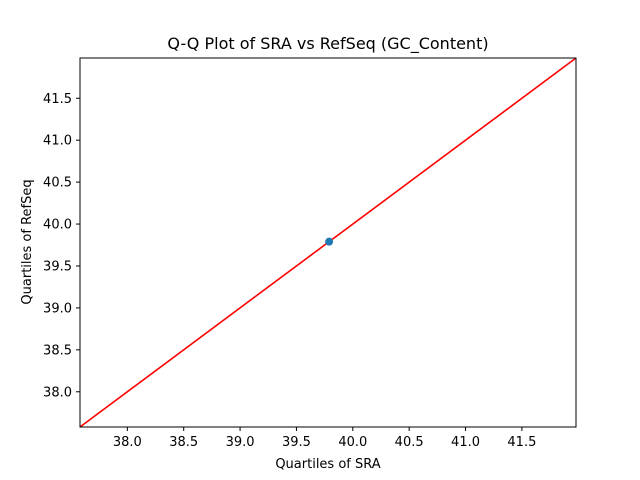 This screenshot has height=480, width=640. I want to click on y-tick-label: 40.5, so click(57, 183).